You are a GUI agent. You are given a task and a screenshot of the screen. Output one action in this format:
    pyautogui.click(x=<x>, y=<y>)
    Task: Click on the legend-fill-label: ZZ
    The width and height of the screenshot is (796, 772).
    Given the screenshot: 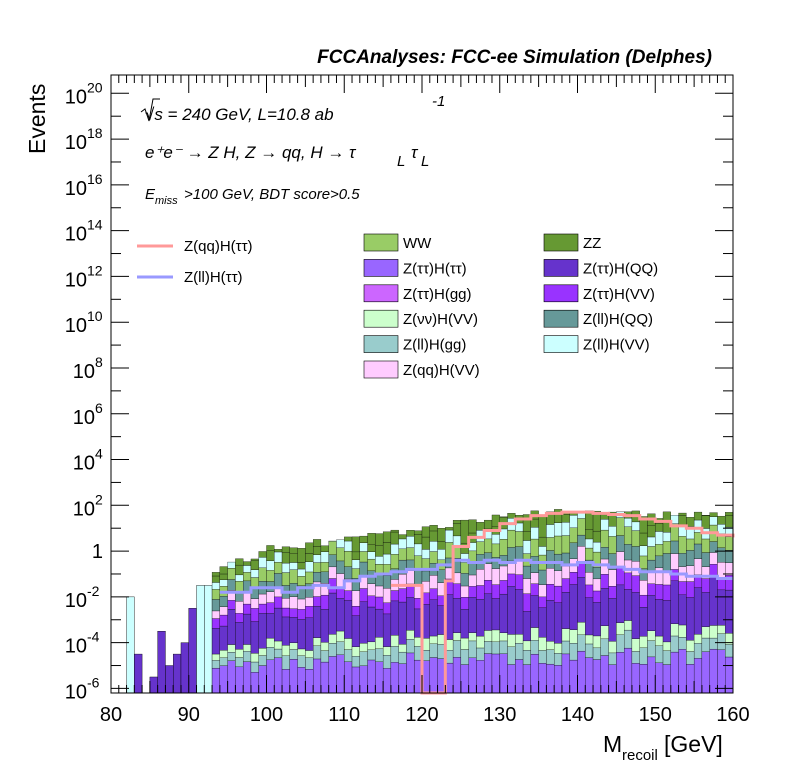 What is the action you would take?
    pyautogui.click(x=592, y=243)
    